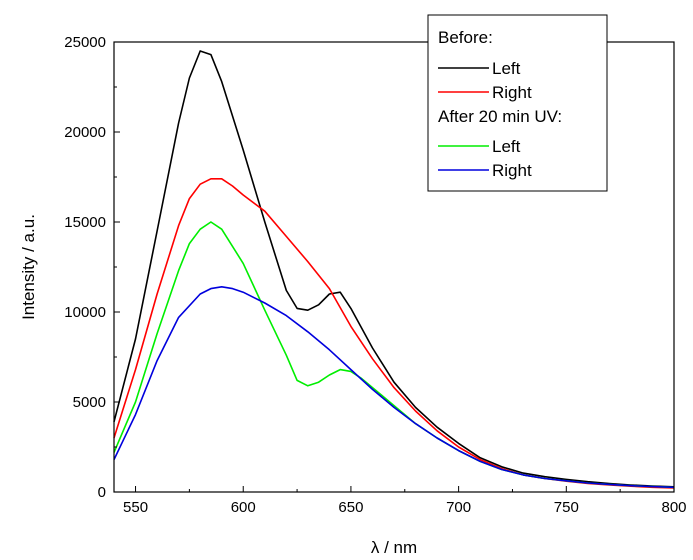 The width and height of the screenshot is (693, 560). Describe the element at coordinates (350, 507) in the screenshot. I see `x-tick-label: 650` at that location.